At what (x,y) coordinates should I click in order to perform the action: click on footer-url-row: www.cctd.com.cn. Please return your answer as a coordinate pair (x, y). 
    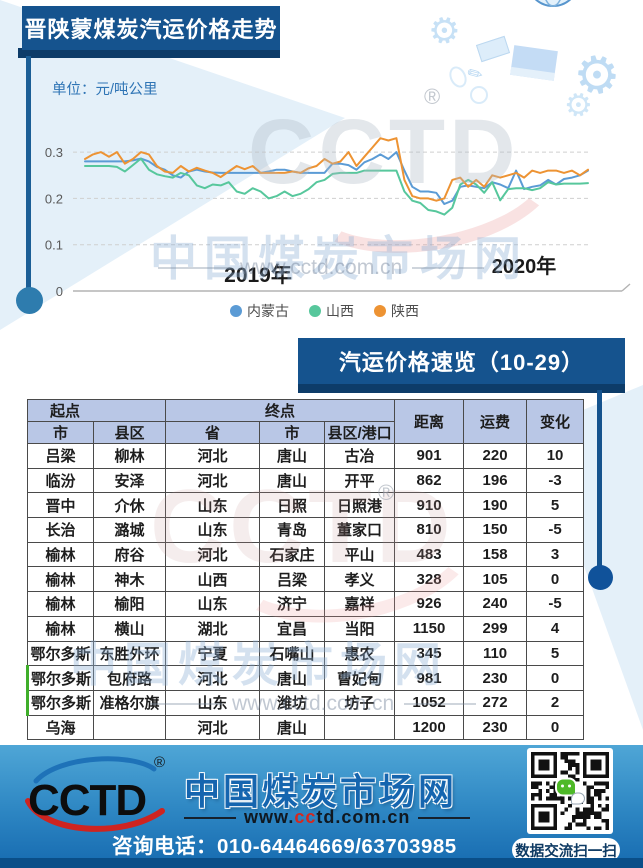
    Looking at the image, I should click on (330, 817).